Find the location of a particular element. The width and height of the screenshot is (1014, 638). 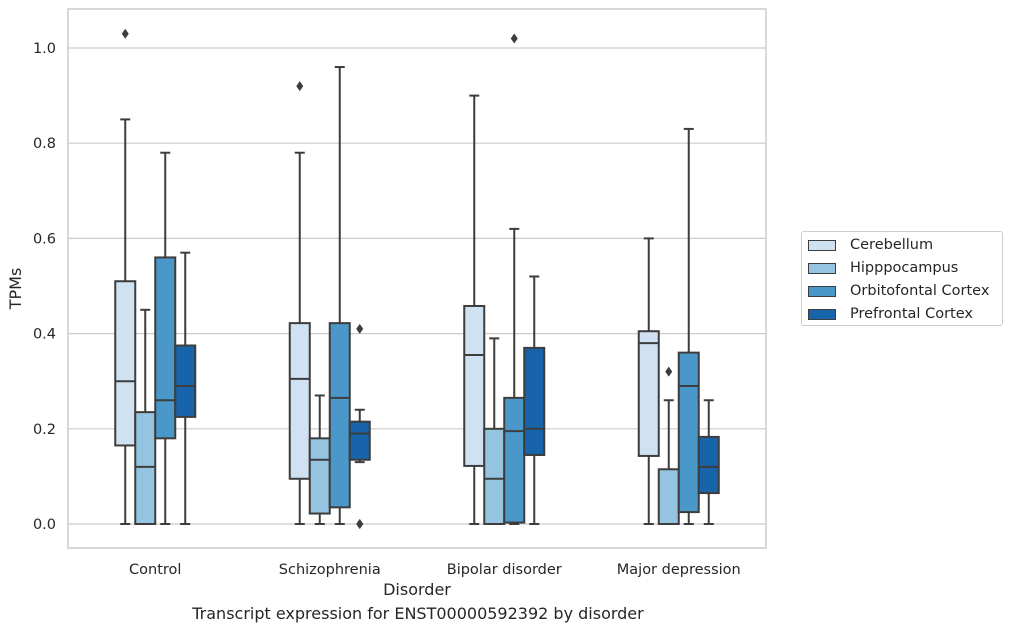

box-control-hipppocampus-iqr is located at coordinates (145, 468).